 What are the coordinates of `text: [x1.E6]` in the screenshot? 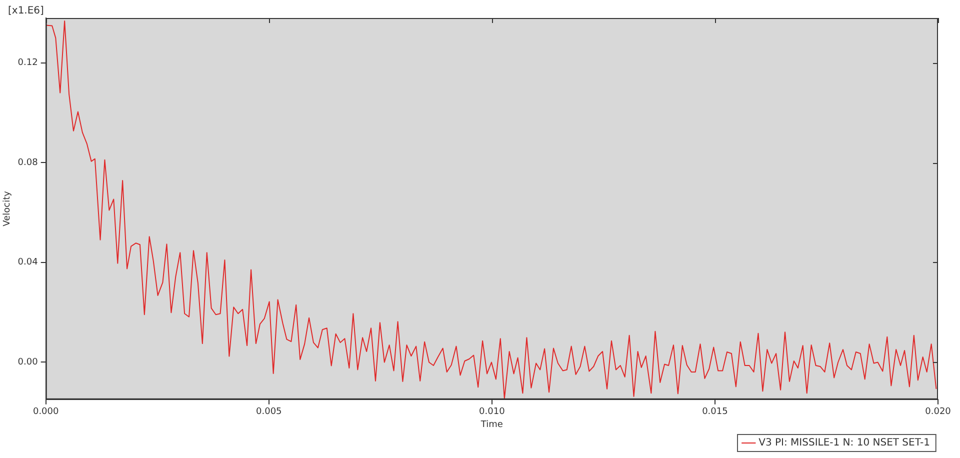 It's located at (26, 11).